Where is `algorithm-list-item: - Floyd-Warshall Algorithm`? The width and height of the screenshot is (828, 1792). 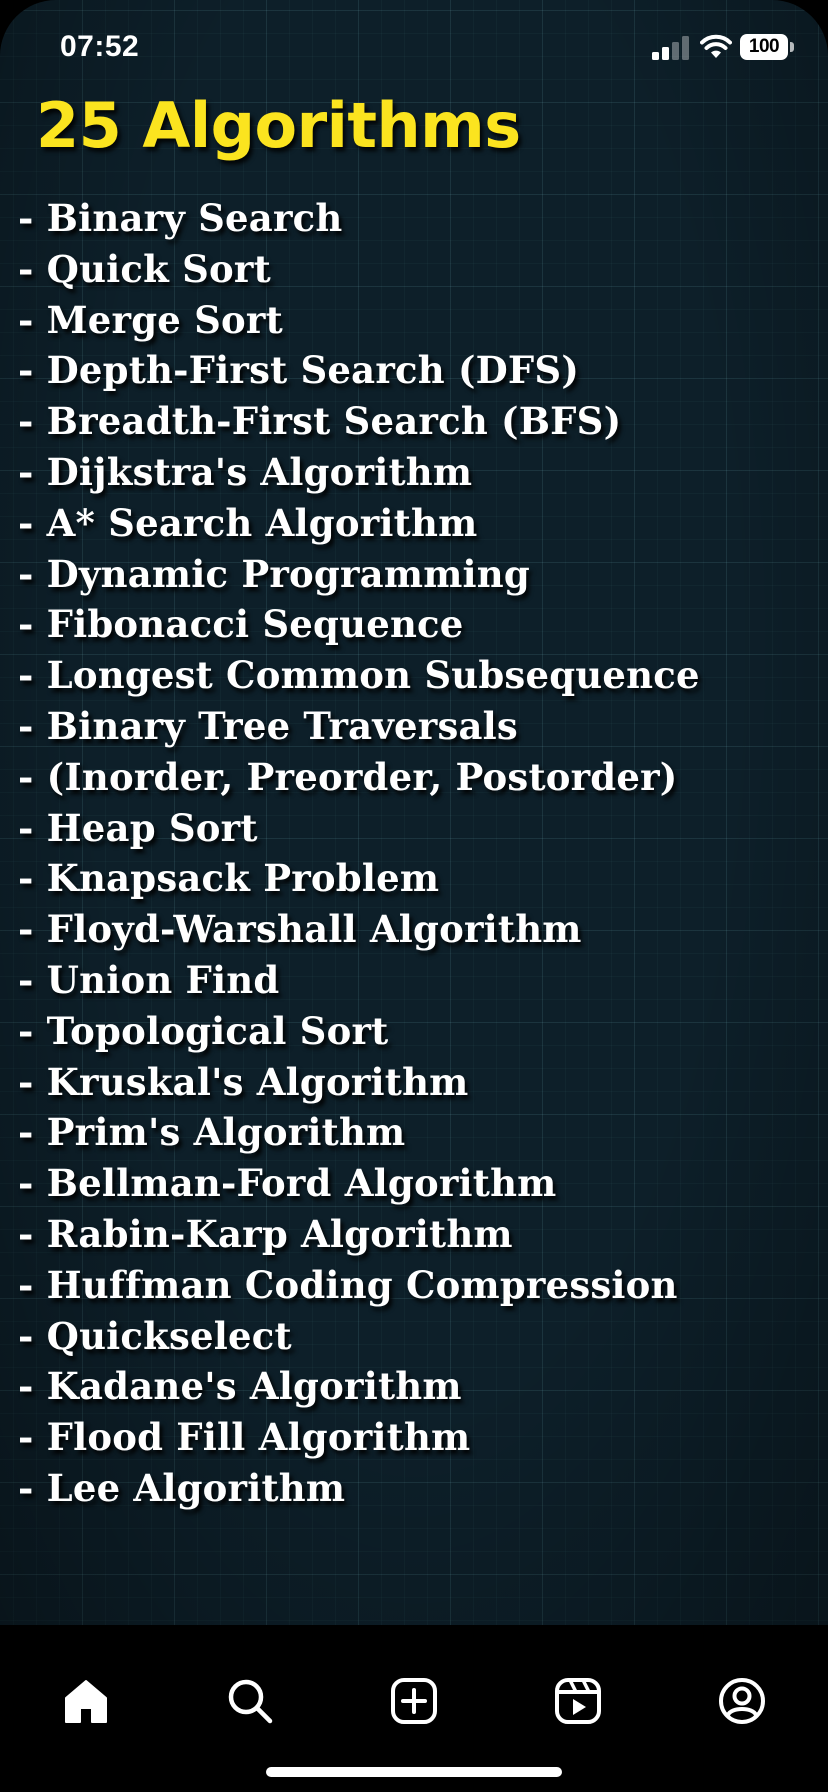
algorithm-list-item: - Floyd-Warshall Algorithm is located at coordinates (300, 929).